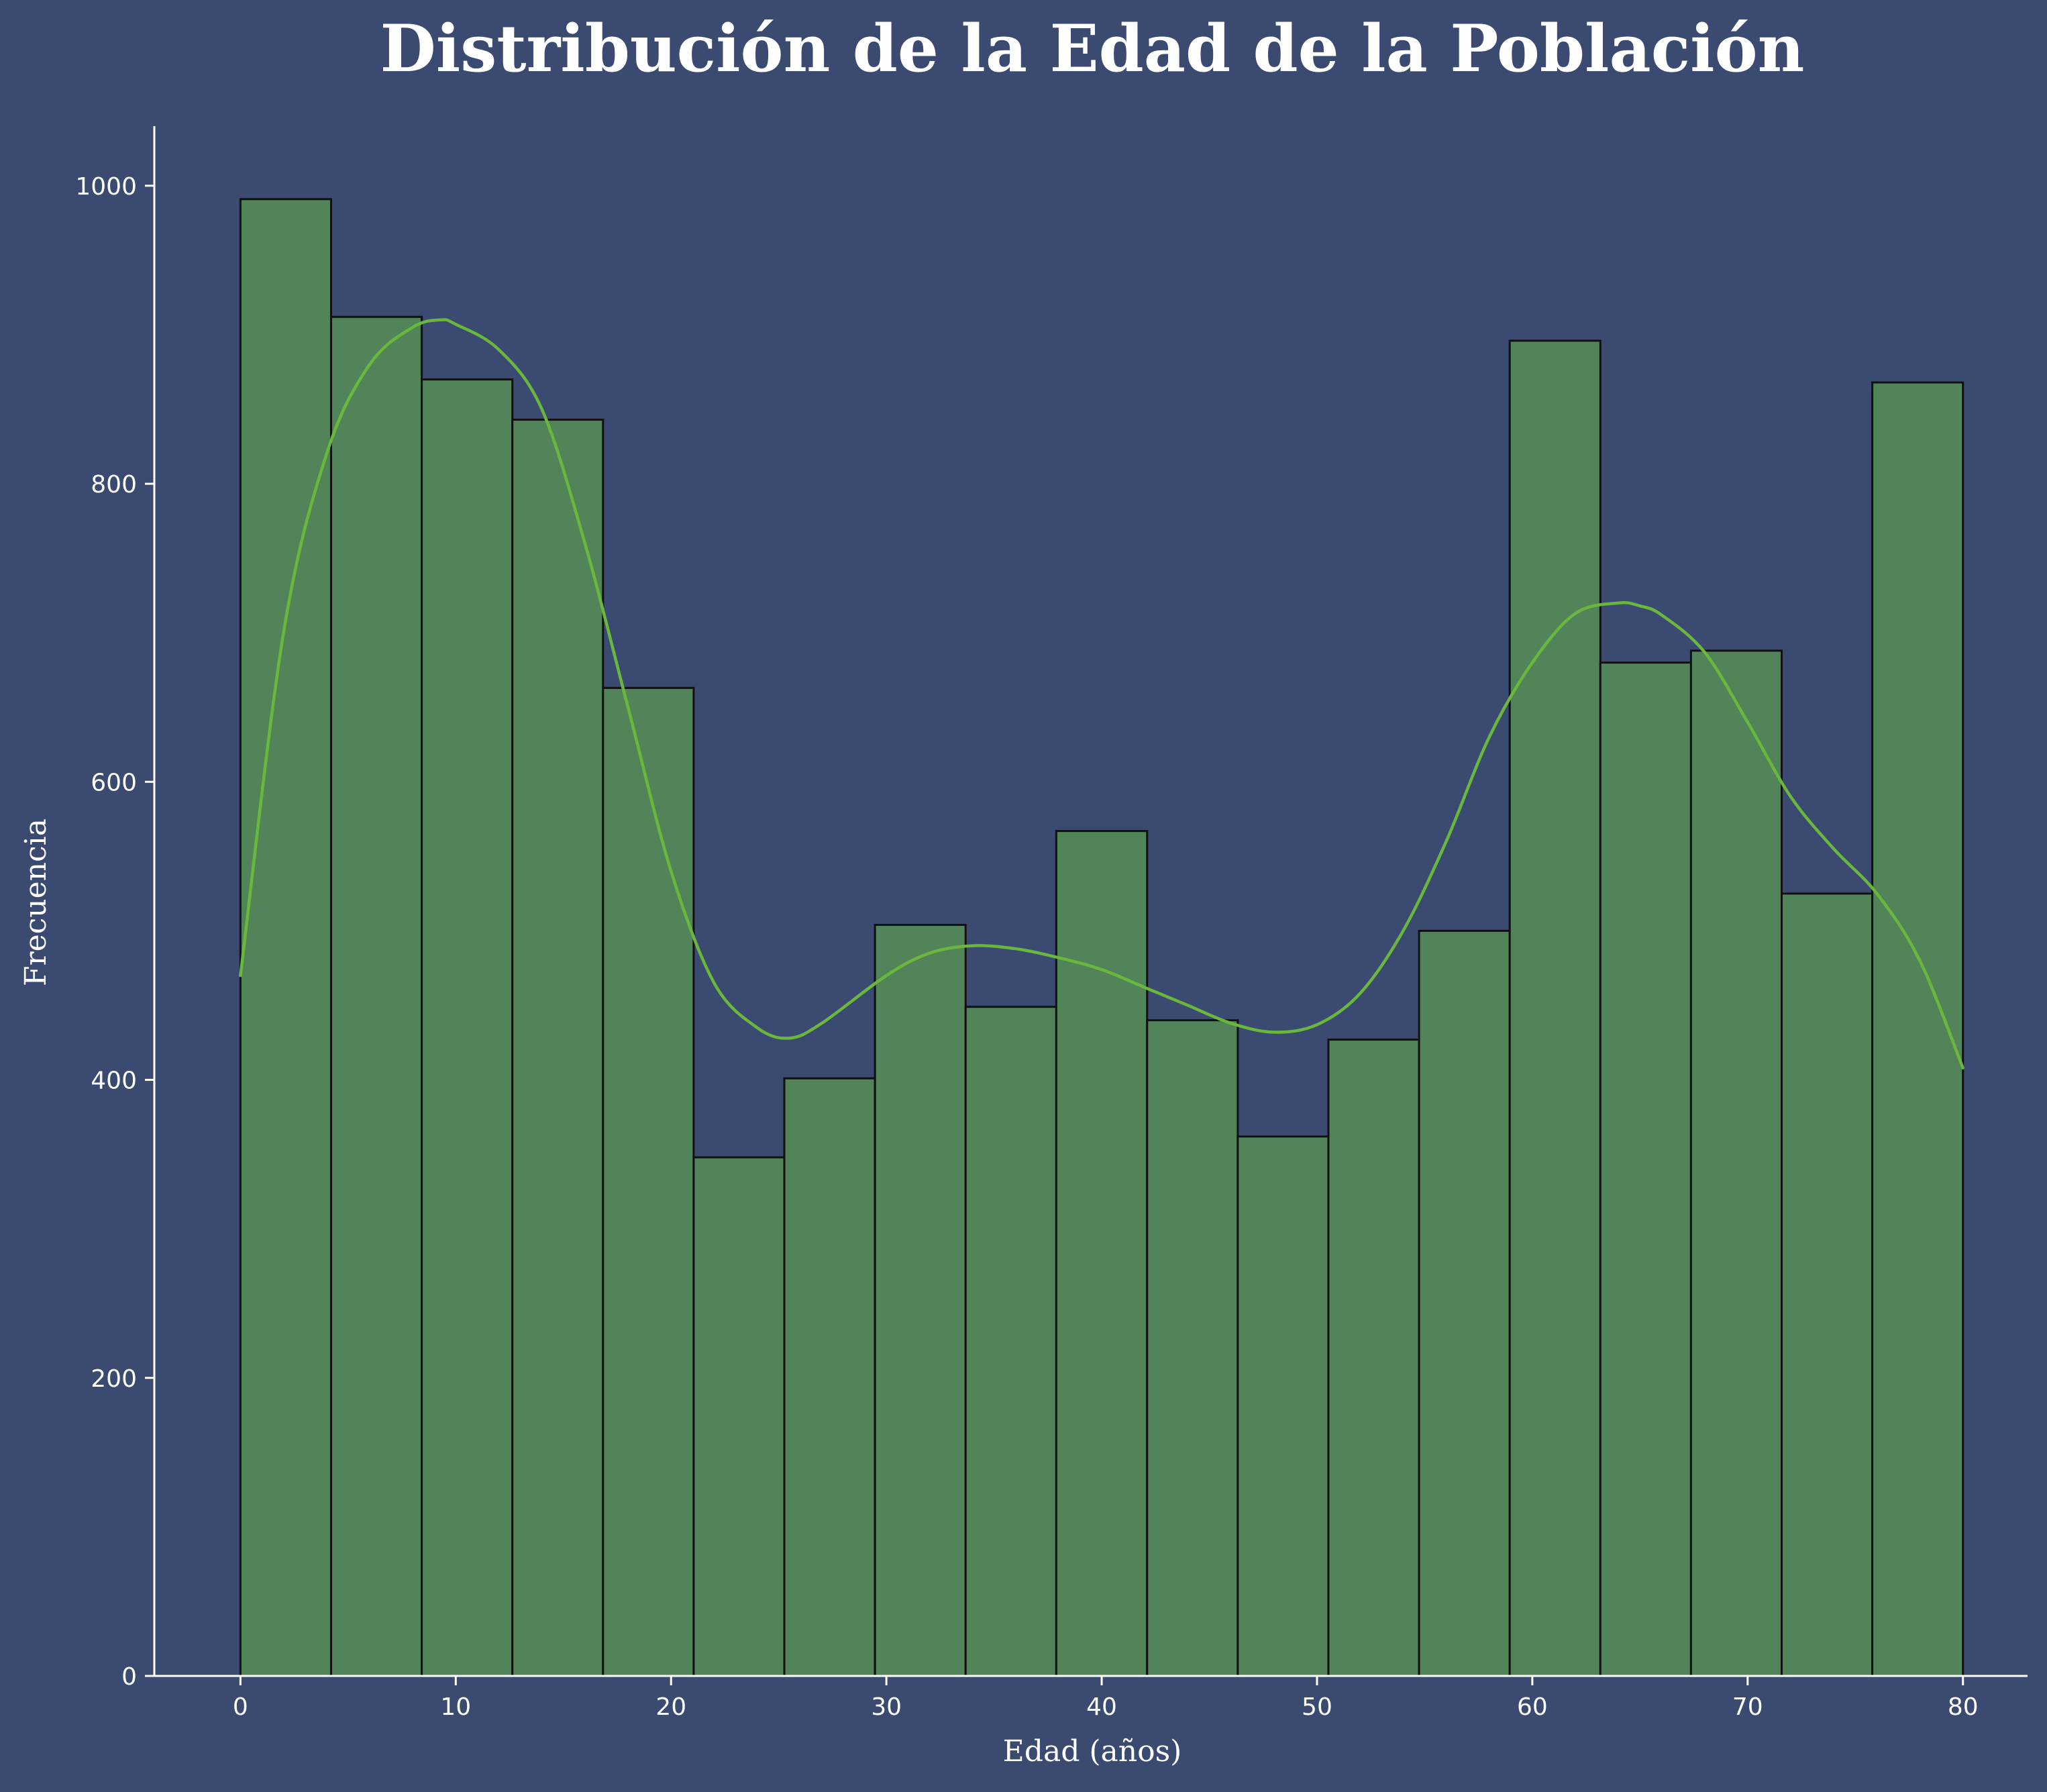  I want to click on y-tick-label: 800, so click(114, 484).